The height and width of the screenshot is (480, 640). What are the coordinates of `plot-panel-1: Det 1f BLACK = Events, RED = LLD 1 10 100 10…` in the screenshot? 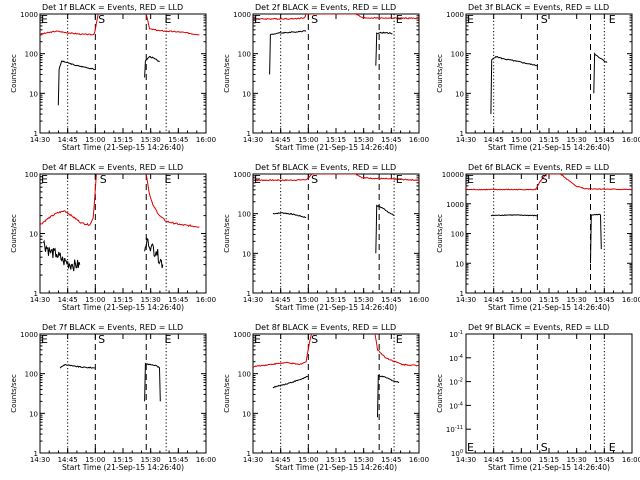 It's located at (113, 77).